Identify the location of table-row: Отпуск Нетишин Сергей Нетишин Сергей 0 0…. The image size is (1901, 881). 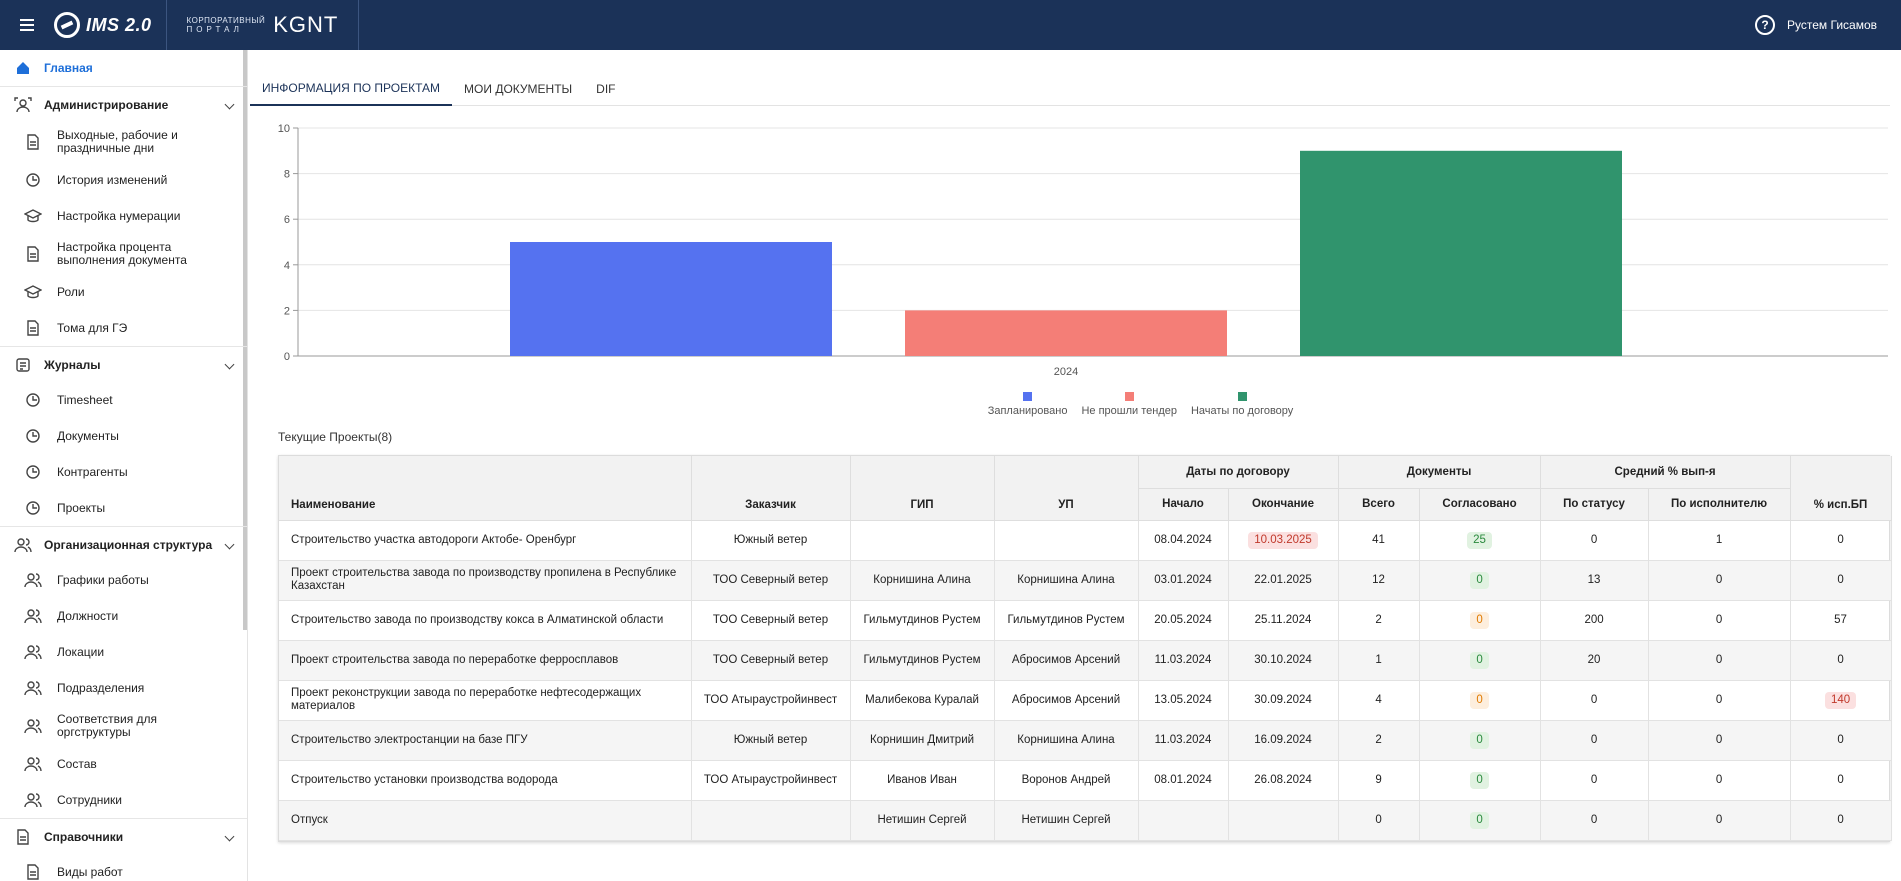
(1085, 820).